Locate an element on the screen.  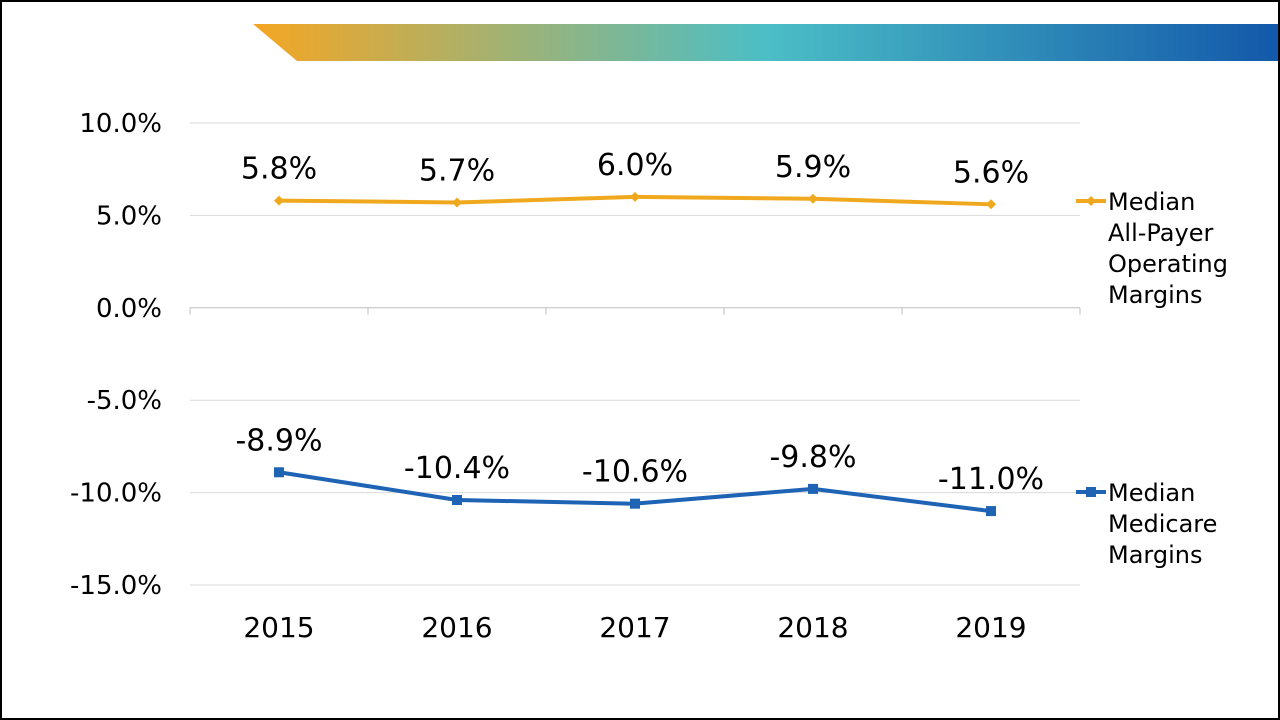
data-label: -9.8% is located at coordinates (812, 457).